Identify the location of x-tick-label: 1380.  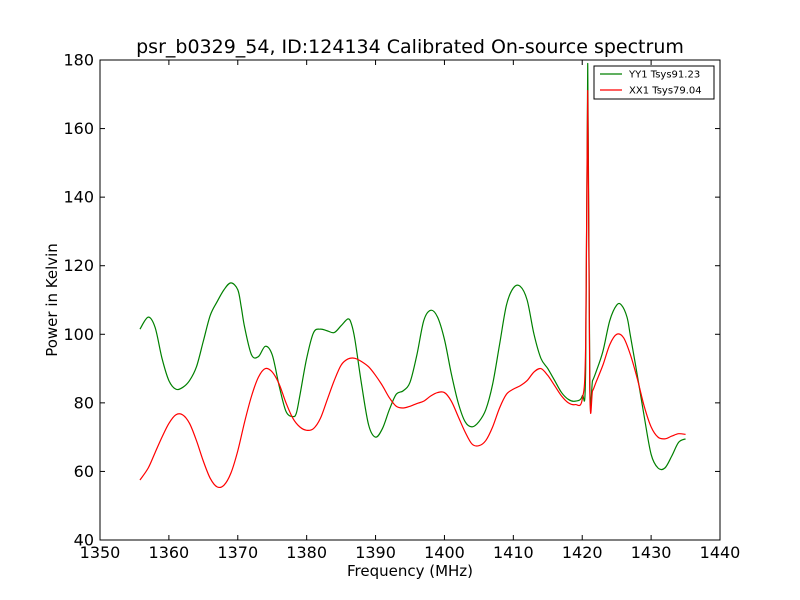
(306, 552).